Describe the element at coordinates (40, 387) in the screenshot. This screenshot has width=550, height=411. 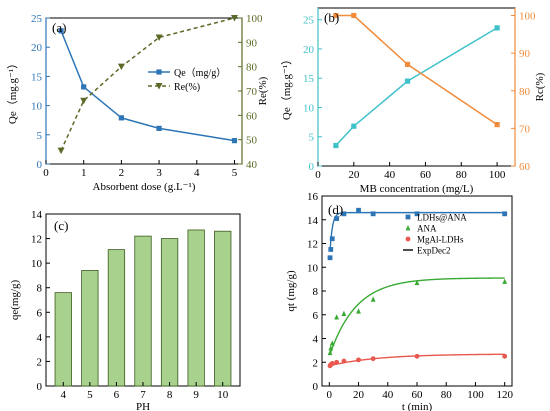
I see `y-tick-label: 0` at that location.